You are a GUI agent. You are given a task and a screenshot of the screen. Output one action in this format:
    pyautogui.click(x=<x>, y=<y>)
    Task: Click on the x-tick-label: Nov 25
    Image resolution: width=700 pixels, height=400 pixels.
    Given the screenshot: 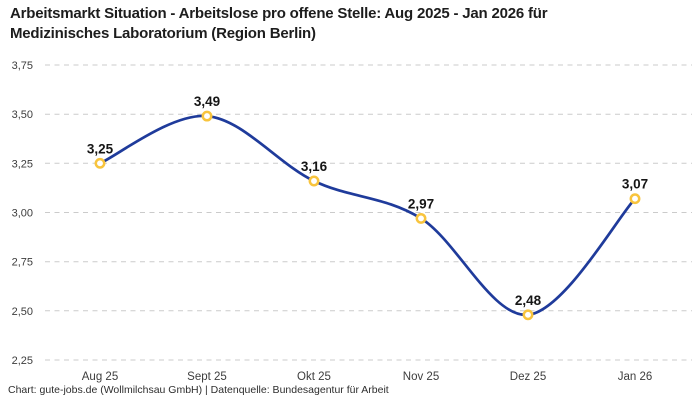 What is the action you would take?
    pyautogui.click(x=421, y=377)
    